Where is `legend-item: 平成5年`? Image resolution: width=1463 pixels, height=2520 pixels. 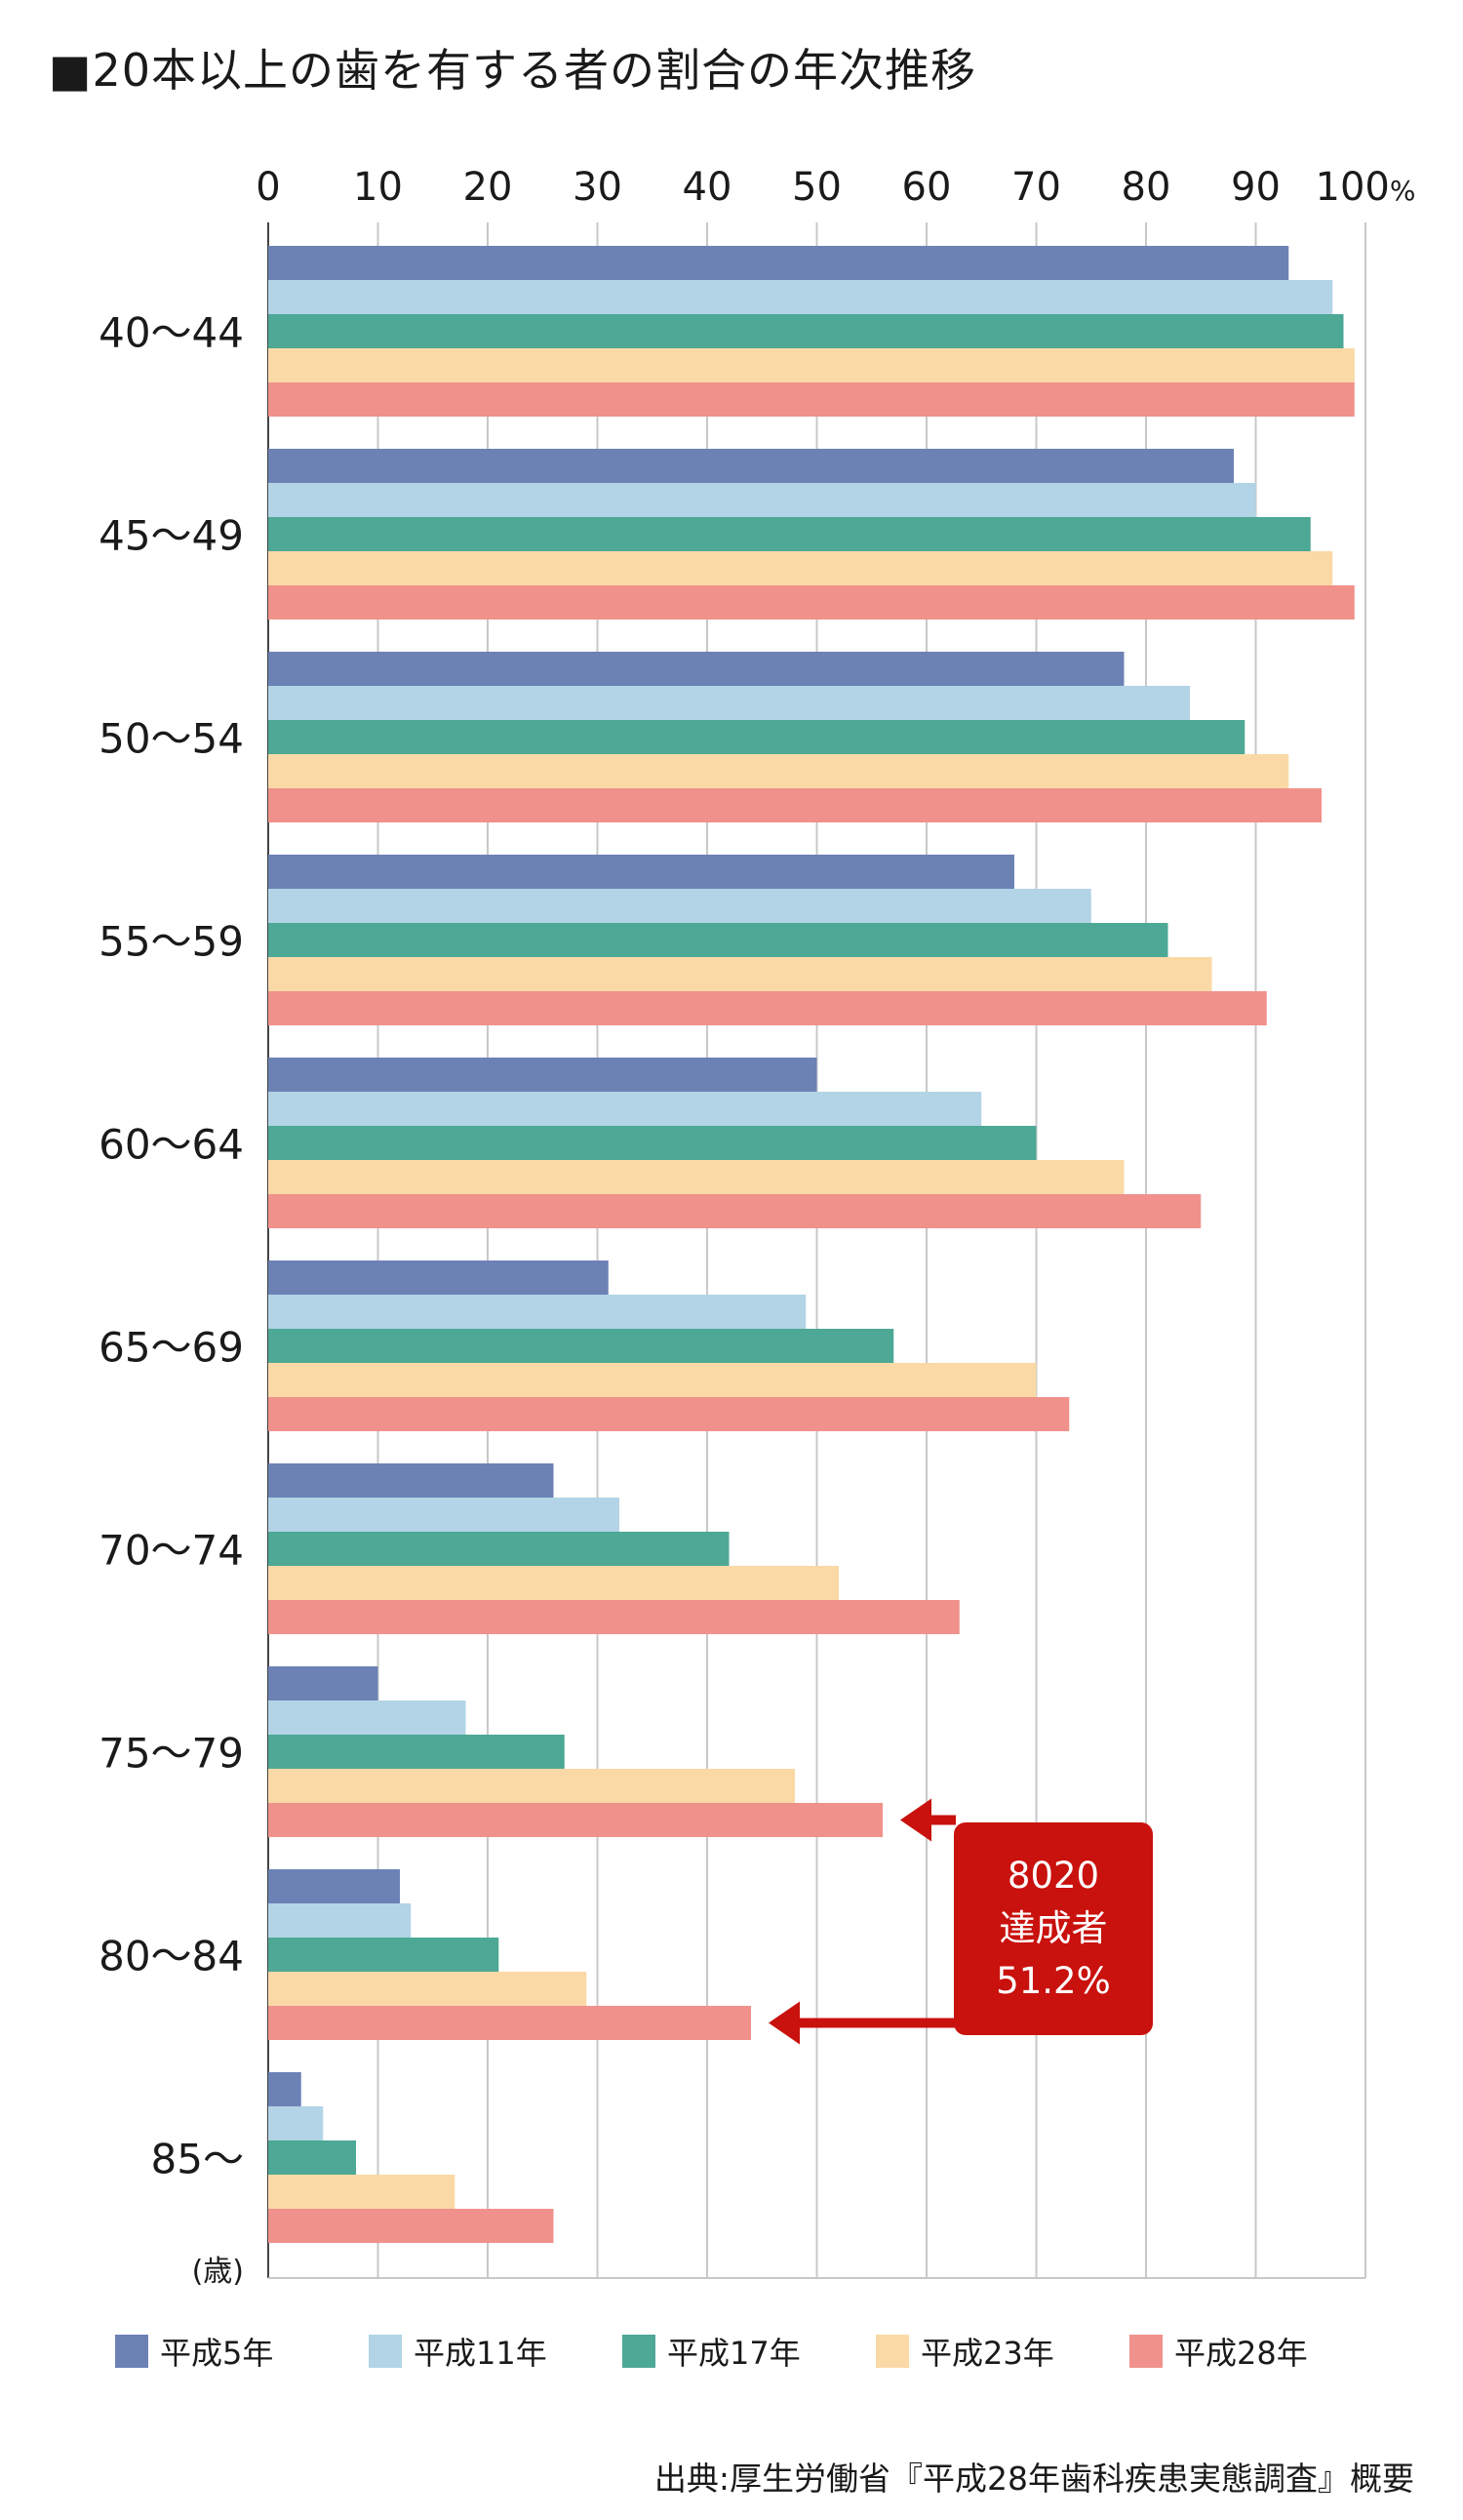
legend-item: 平成5年 is located at coordinates (242, 2351).